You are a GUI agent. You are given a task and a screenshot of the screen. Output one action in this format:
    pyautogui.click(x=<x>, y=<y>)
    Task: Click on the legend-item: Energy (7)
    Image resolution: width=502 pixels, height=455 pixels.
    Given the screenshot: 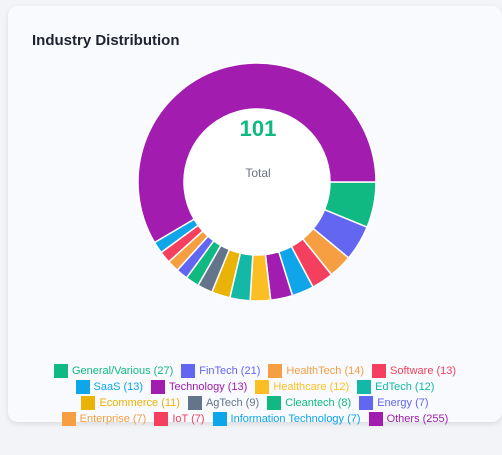 What is the action you would take?
    pyautogui.click(x=394, y=403)
    